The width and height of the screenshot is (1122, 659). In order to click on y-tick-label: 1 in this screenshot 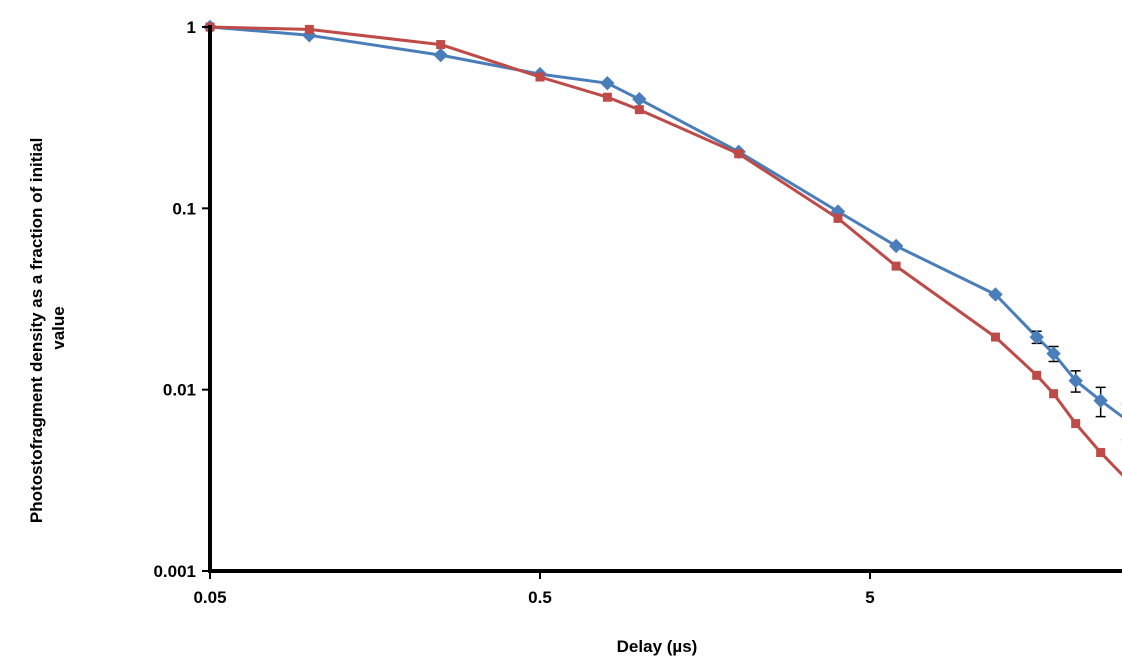, I will do `click(191, 27)`.